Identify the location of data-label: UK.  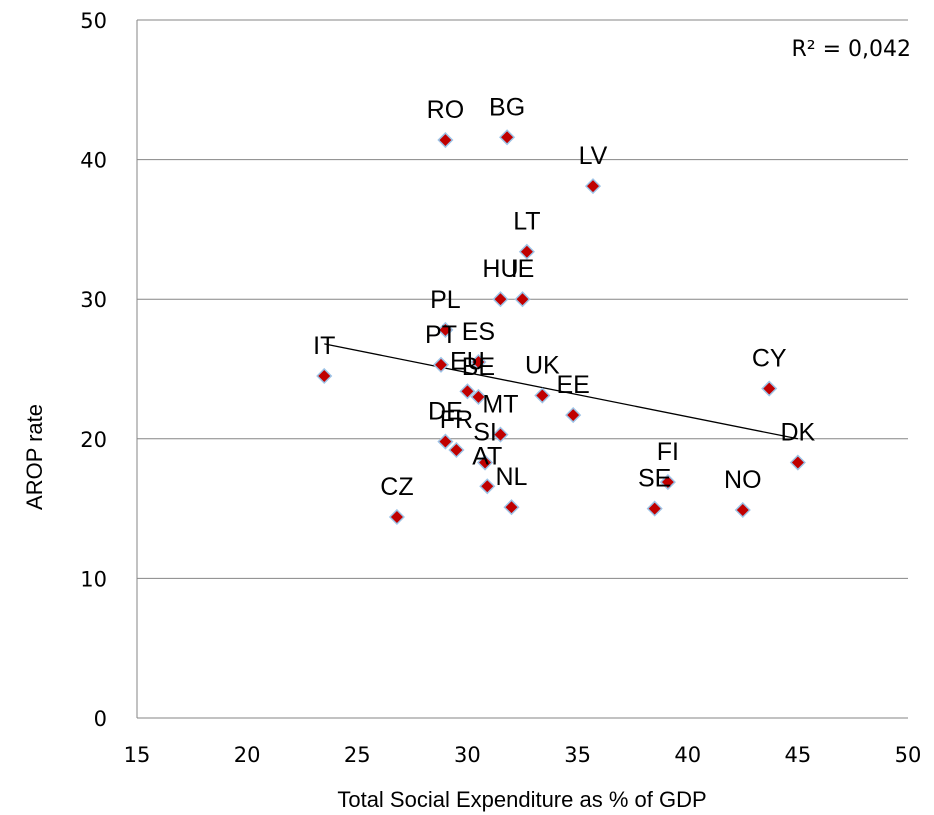
(542, 366).